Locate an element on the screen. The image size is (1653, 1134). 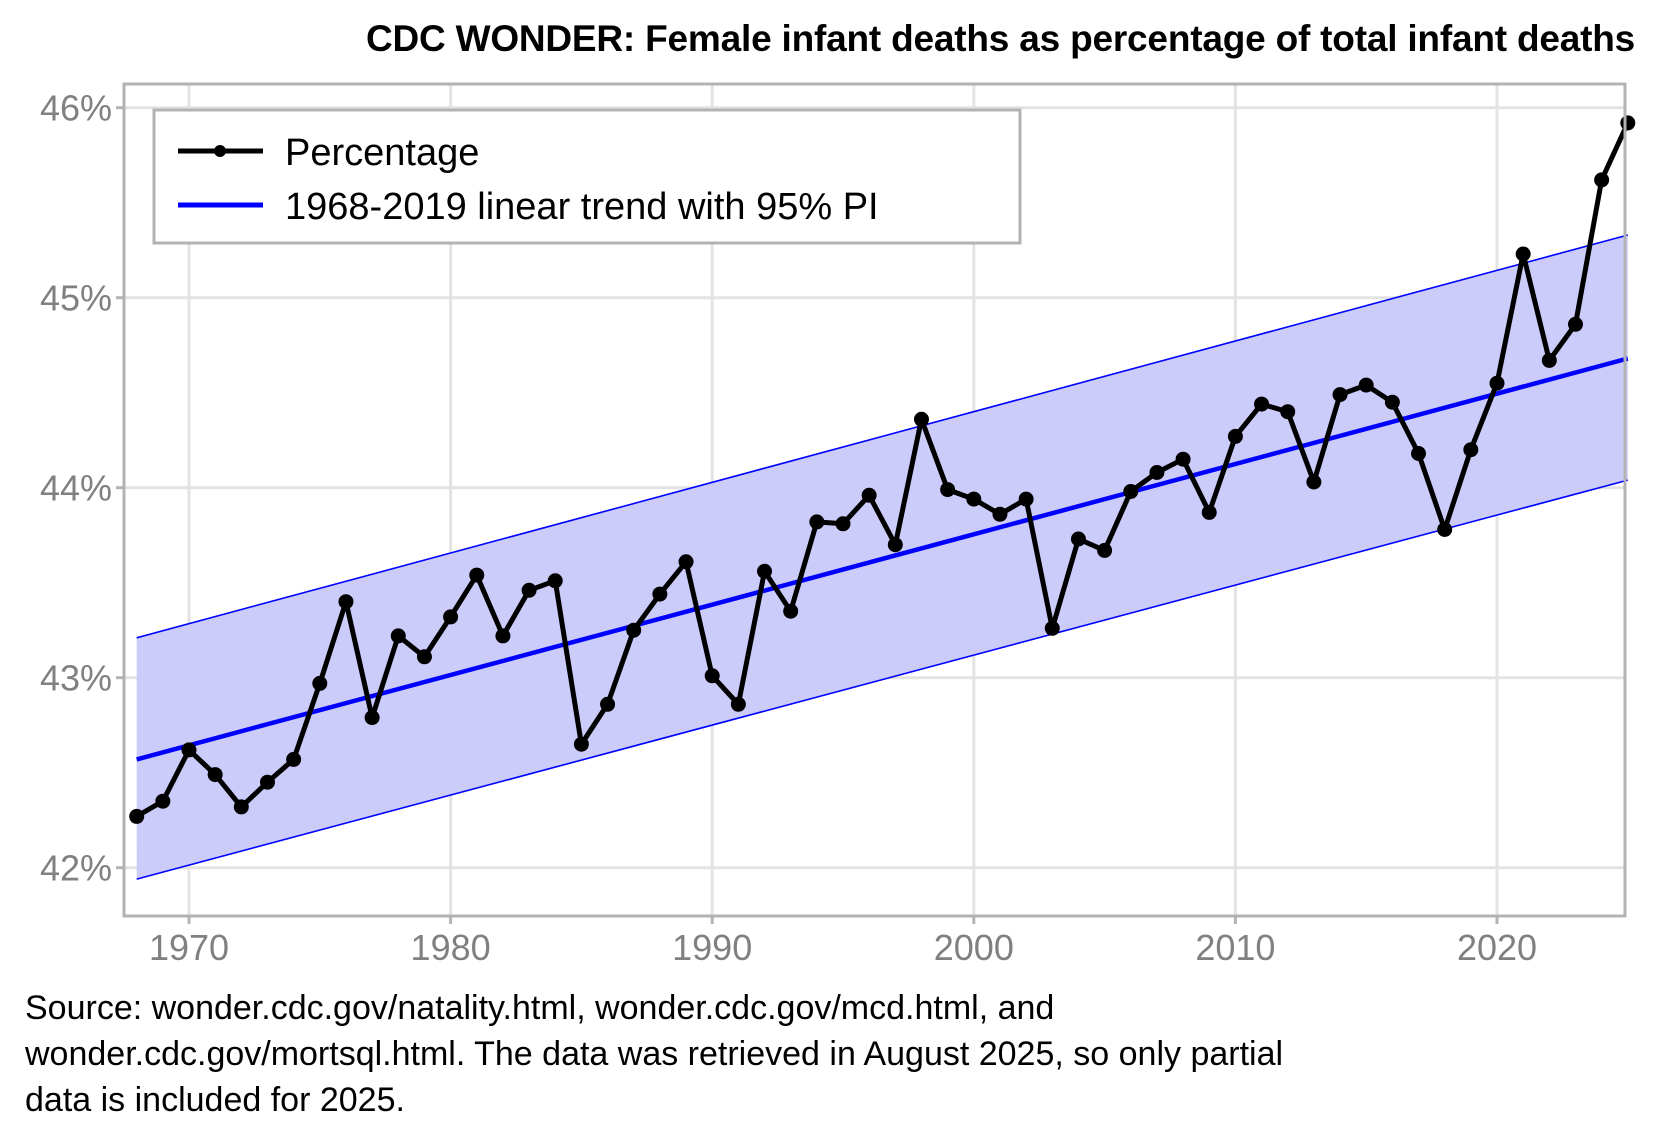
y-tick-label: 44% is located at coordinates (76, 488).